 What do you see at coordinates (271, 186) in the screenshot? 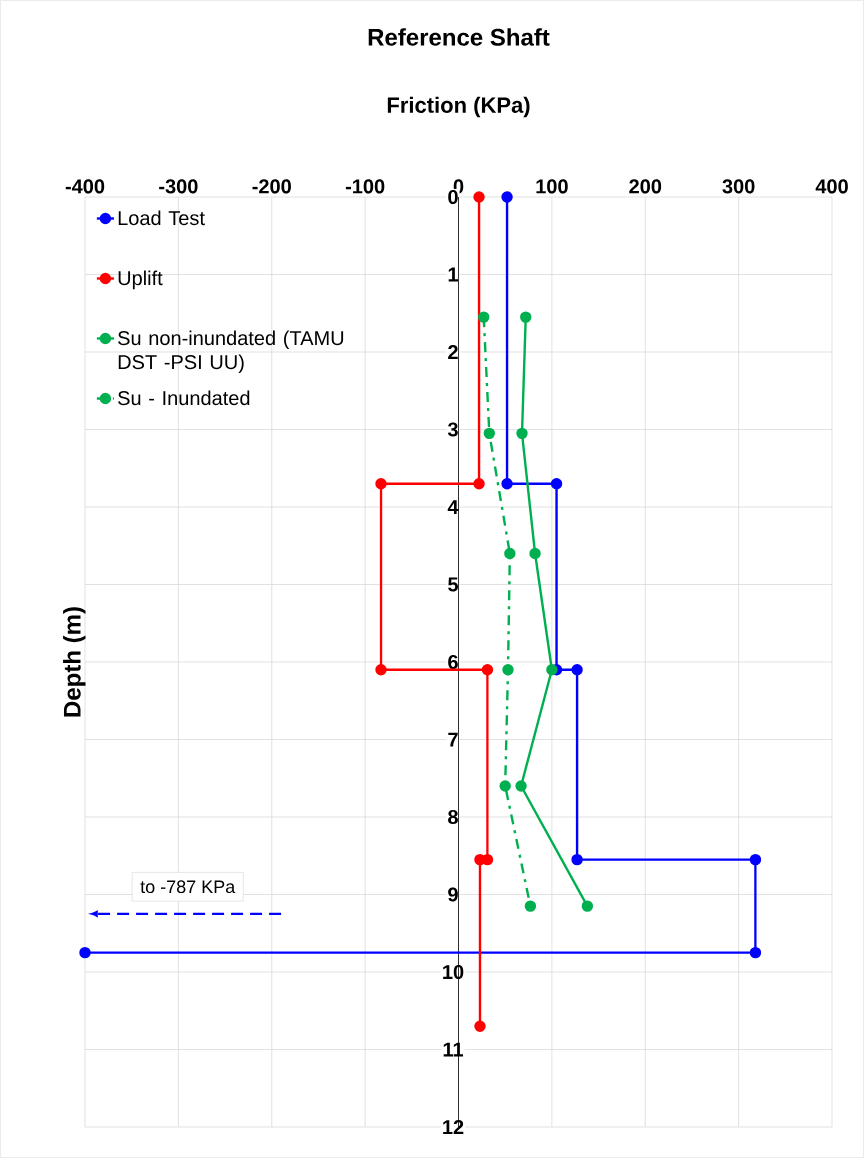
I see `x-tick-label: -200` at bounding box center [271, 186].